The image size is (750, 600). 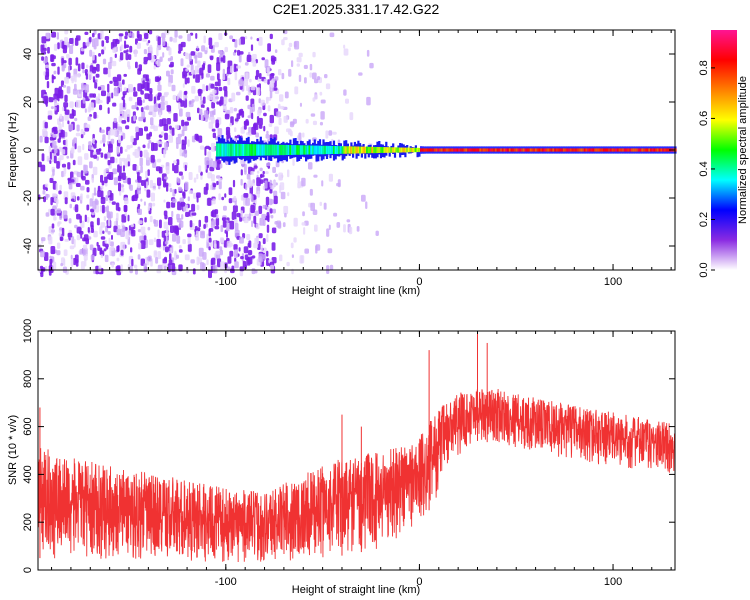 What do you see at coordinates (28, 522) in the screenshot?
I see `y-tick-label: 200` at bounding box center [28, 522].